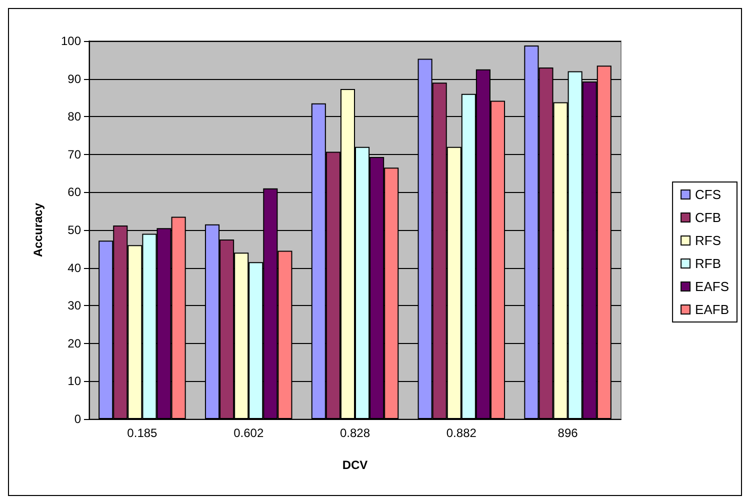 The width and height of the screenshot is (750, 504). Describe the element at coordinates (708, 217) in the screenshot. I see `legend-label: CFB` at that location.